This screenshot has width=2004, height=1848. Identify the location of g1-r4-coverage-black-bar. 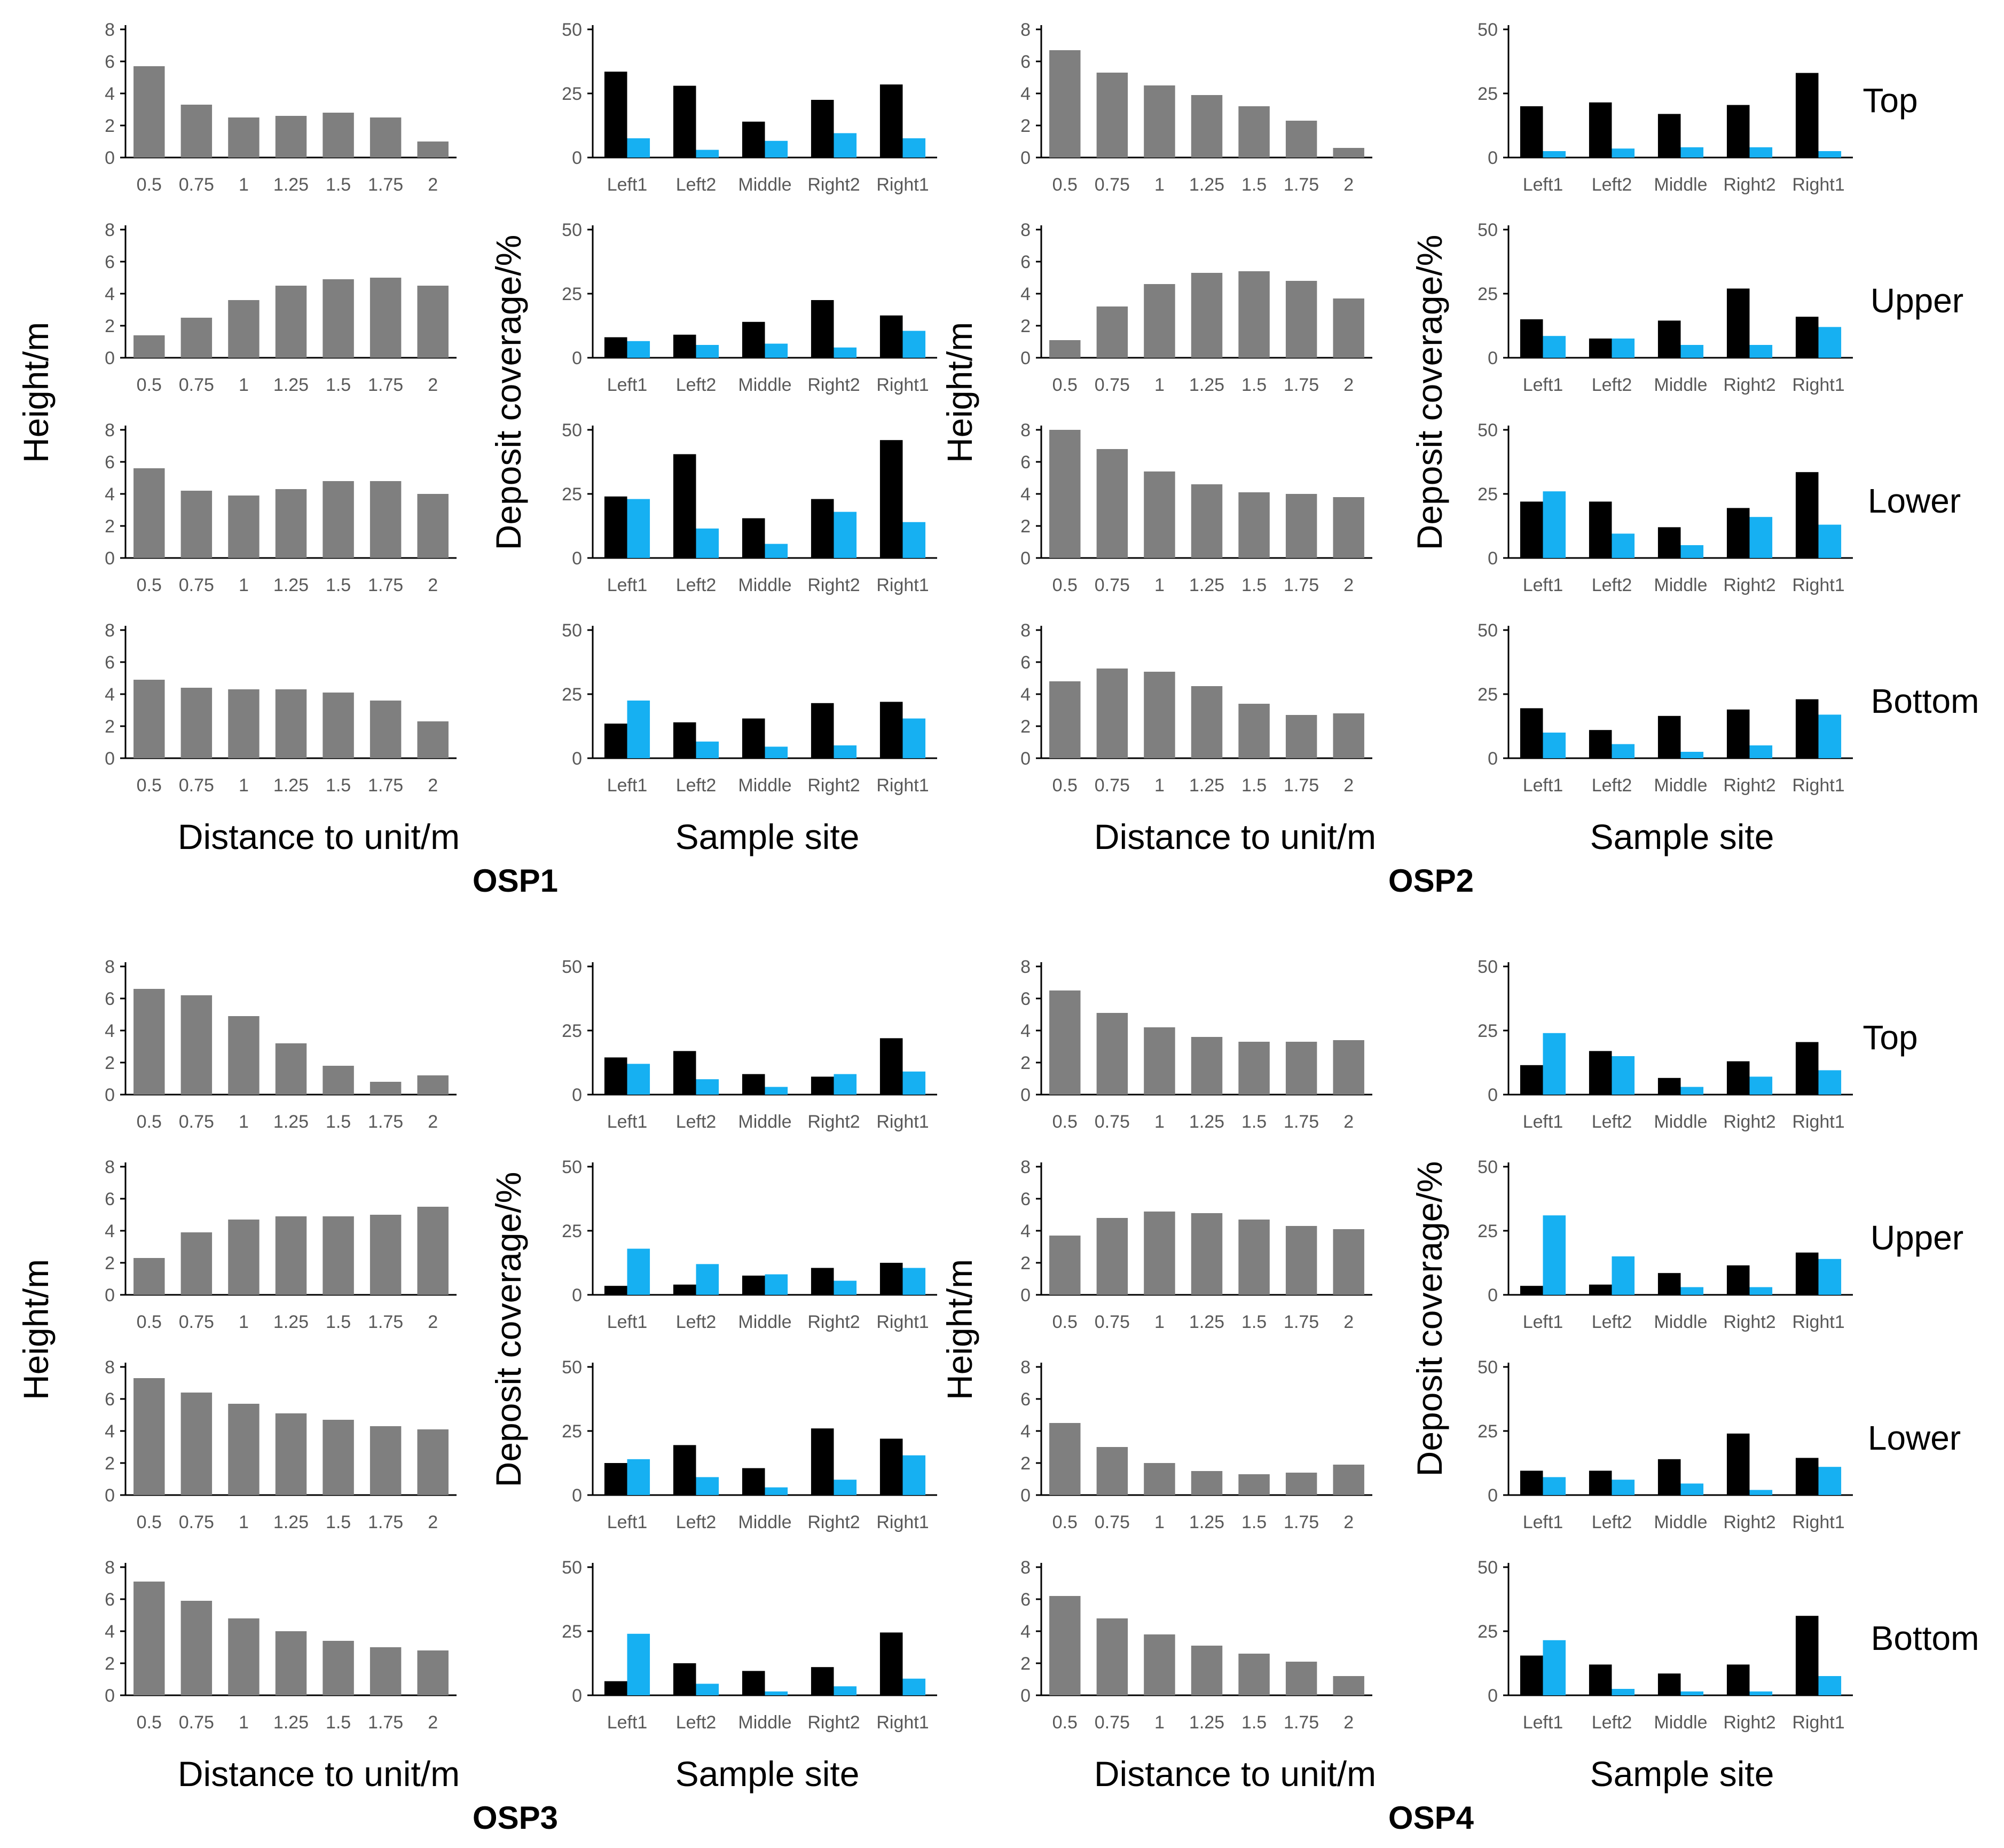
(754, 738).